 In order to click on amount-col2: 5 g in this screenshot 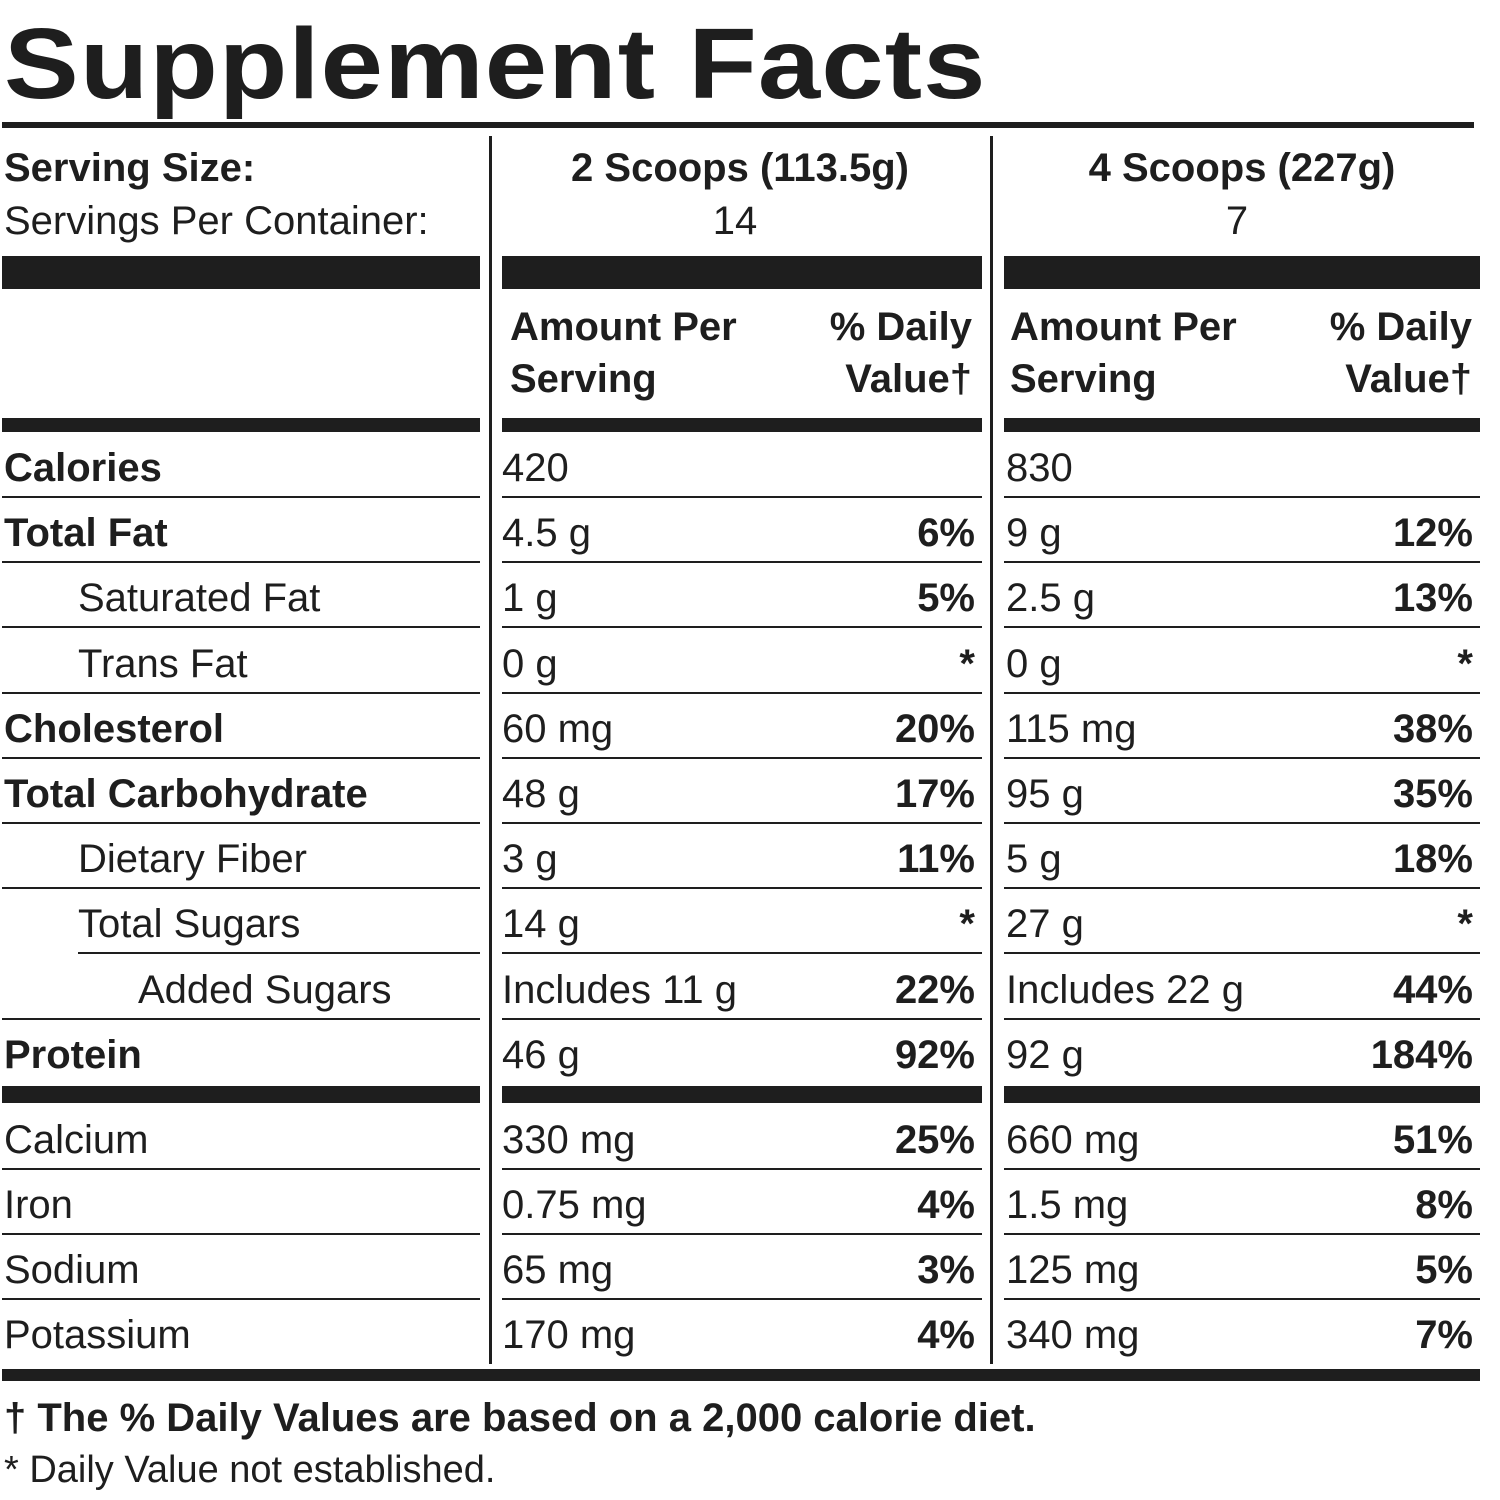, I will do `click(1034, 859)`.